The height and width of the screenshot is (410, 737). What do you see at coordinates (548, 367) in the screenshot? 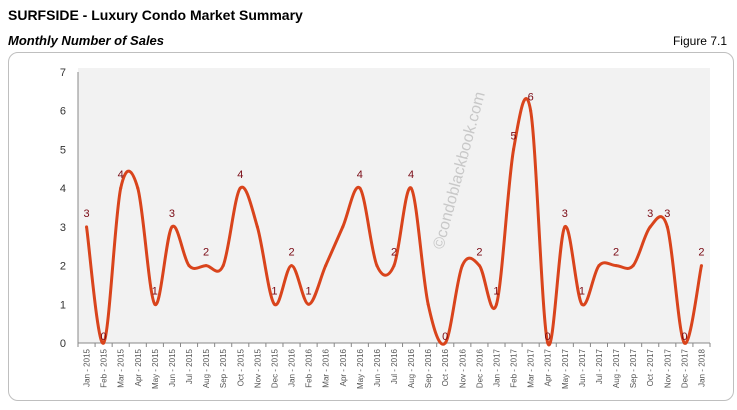
I see `x-tick-label: Apr - 2017` at bounding box center [548, 367].